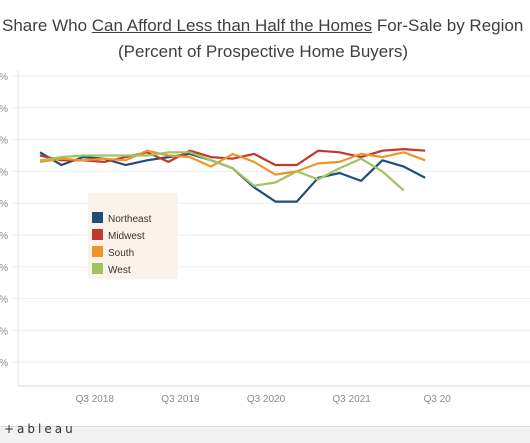 This screenshot has width=530, height=443. I want to click on legend-swatch-northeast, so click(97, 217).